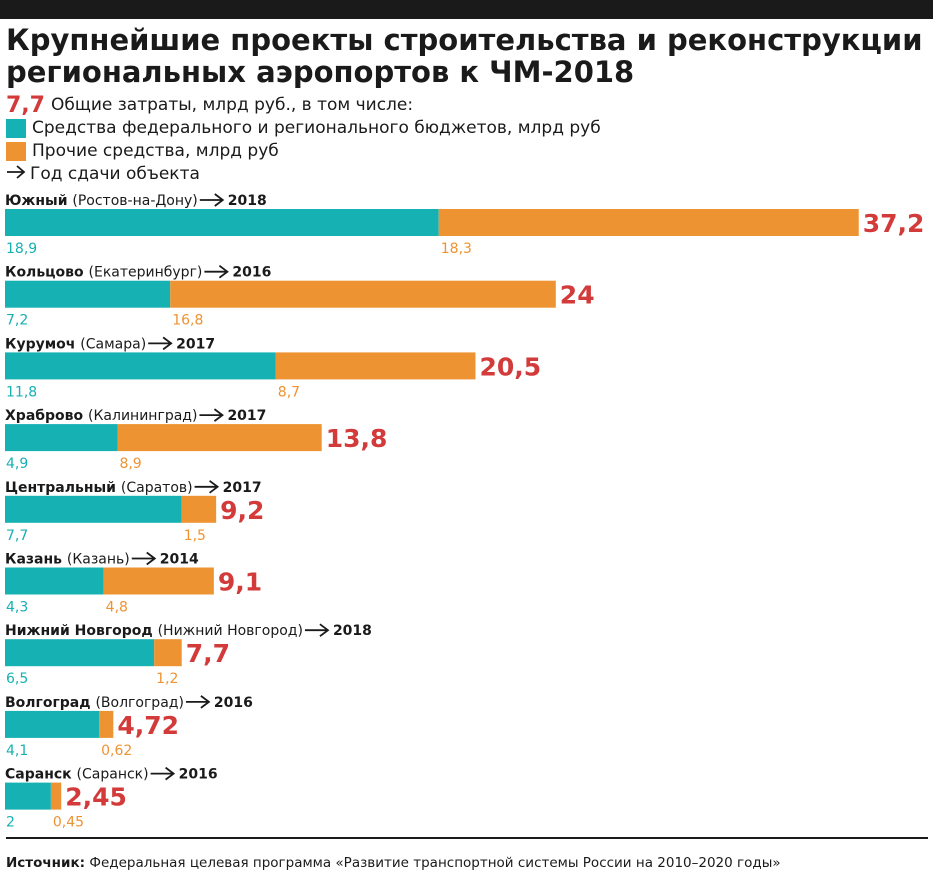  I want to click on other-value: 8,9, so click(130, 464).